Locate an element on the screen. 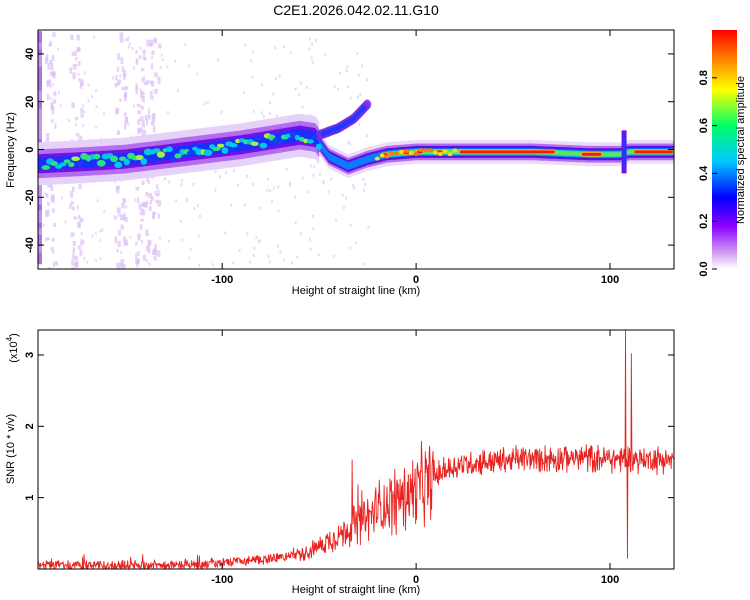 Image resolution: width=750 pixels, height=600 pixels. spectrogram-x-tick-label: 0 is located at coordinates (416, 280).